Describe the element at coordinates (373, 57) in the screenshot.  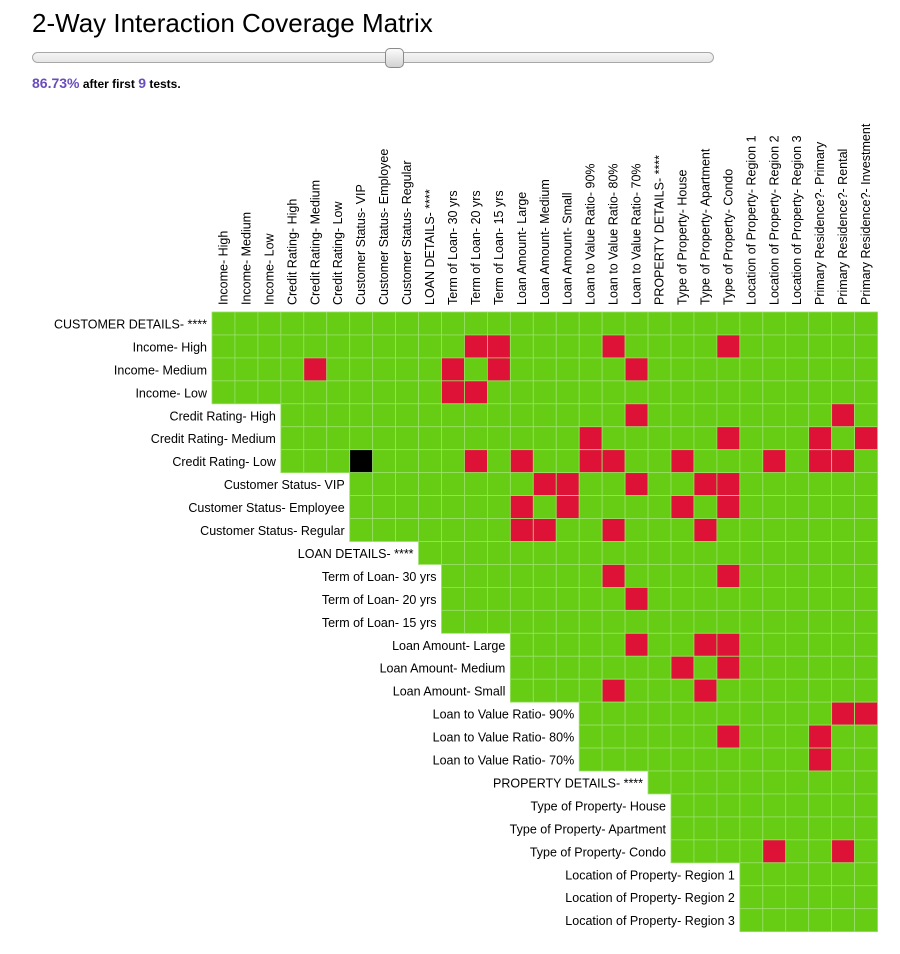
I see `test-count-slider-track` at that location.